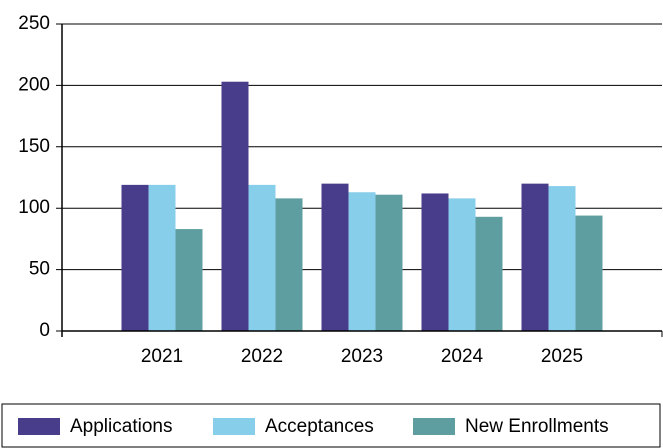 The width and height of the screenshot is (663, 448). I want to click on x-tick-label: 2024, so click(462, 356).